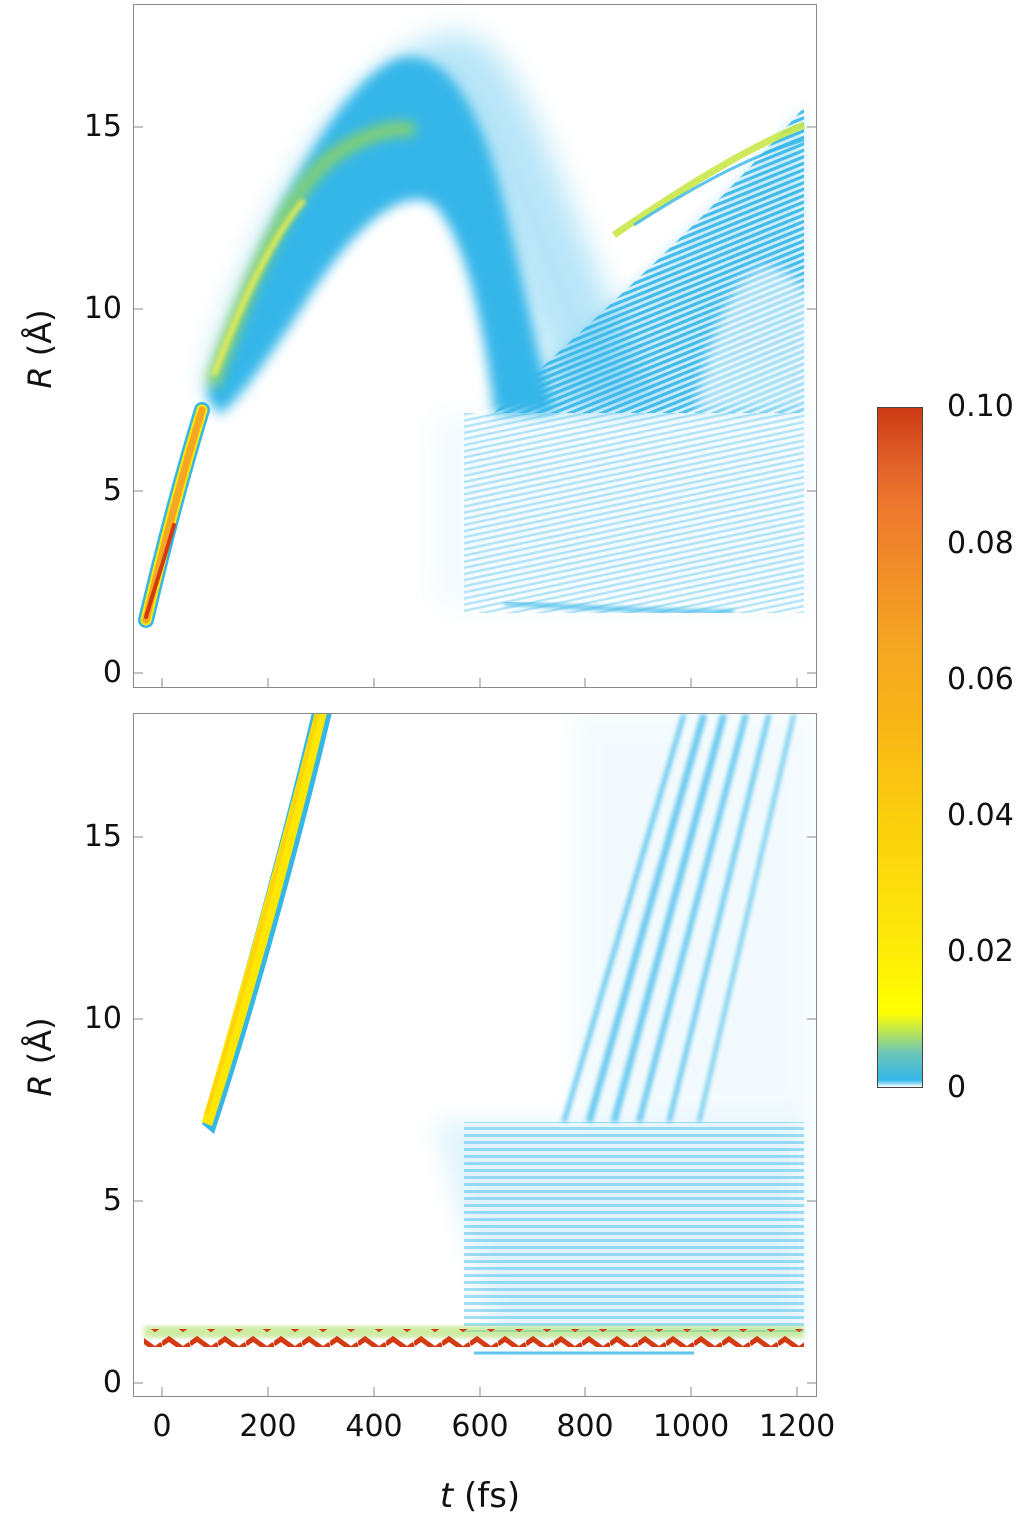 This screenshot has height=1523, width=1025. Describe the element at coordinates (112, 672) in the screenshot. I see `upper-ytick-0: 0` at that location.